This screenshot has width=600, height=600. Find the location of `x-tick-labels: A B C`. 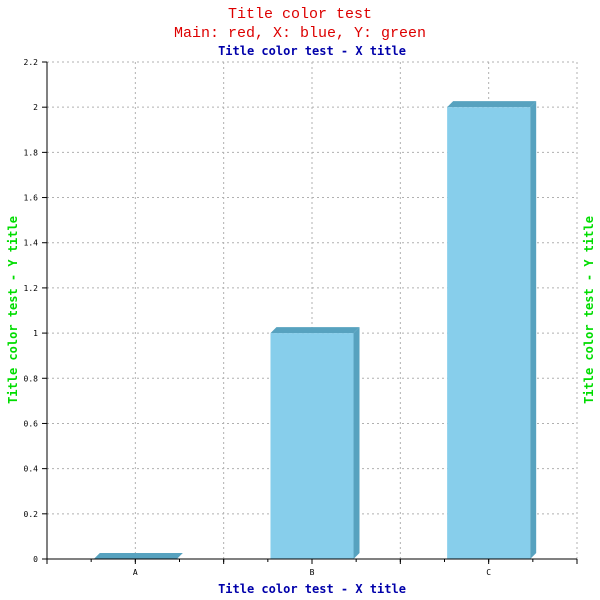

x-tick-labels: A B C is located at coordinates (312, 572).